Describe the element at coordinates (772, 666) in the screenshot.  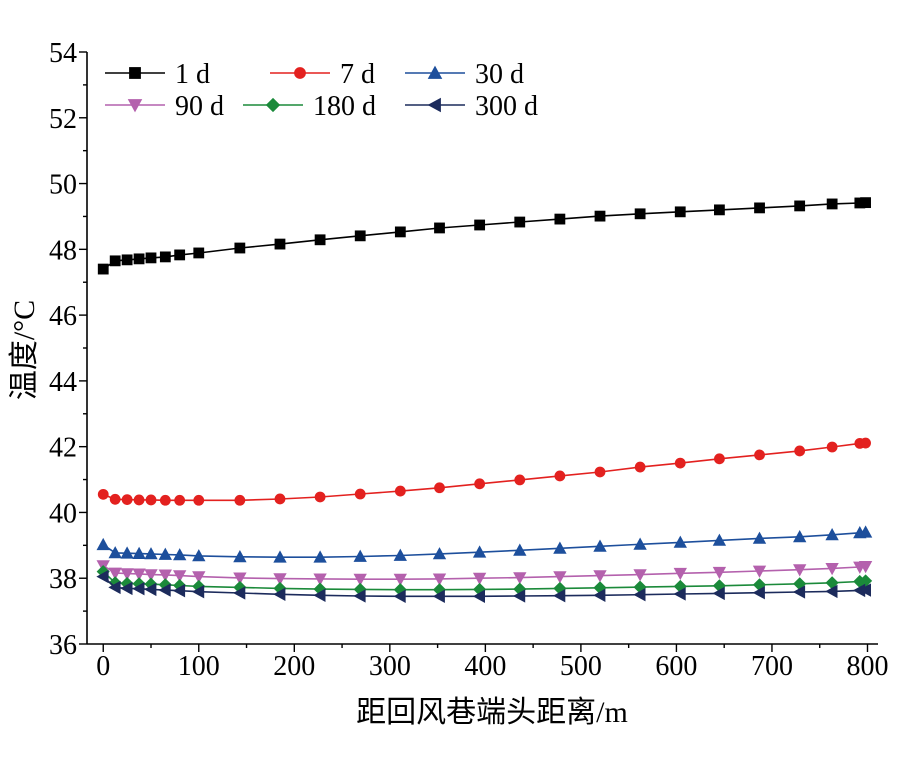
I see `x-tick-label: 700` at that location.